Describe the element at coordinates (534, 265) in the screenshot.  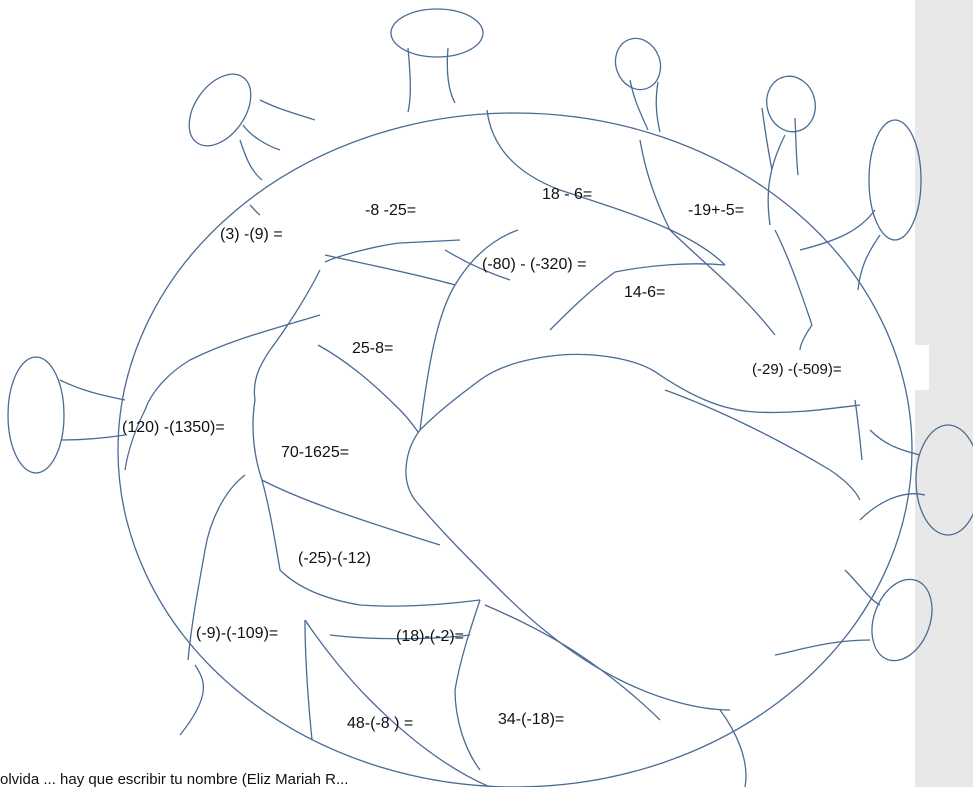
I see `problem-label: (-80) - (-320) =` at that location.